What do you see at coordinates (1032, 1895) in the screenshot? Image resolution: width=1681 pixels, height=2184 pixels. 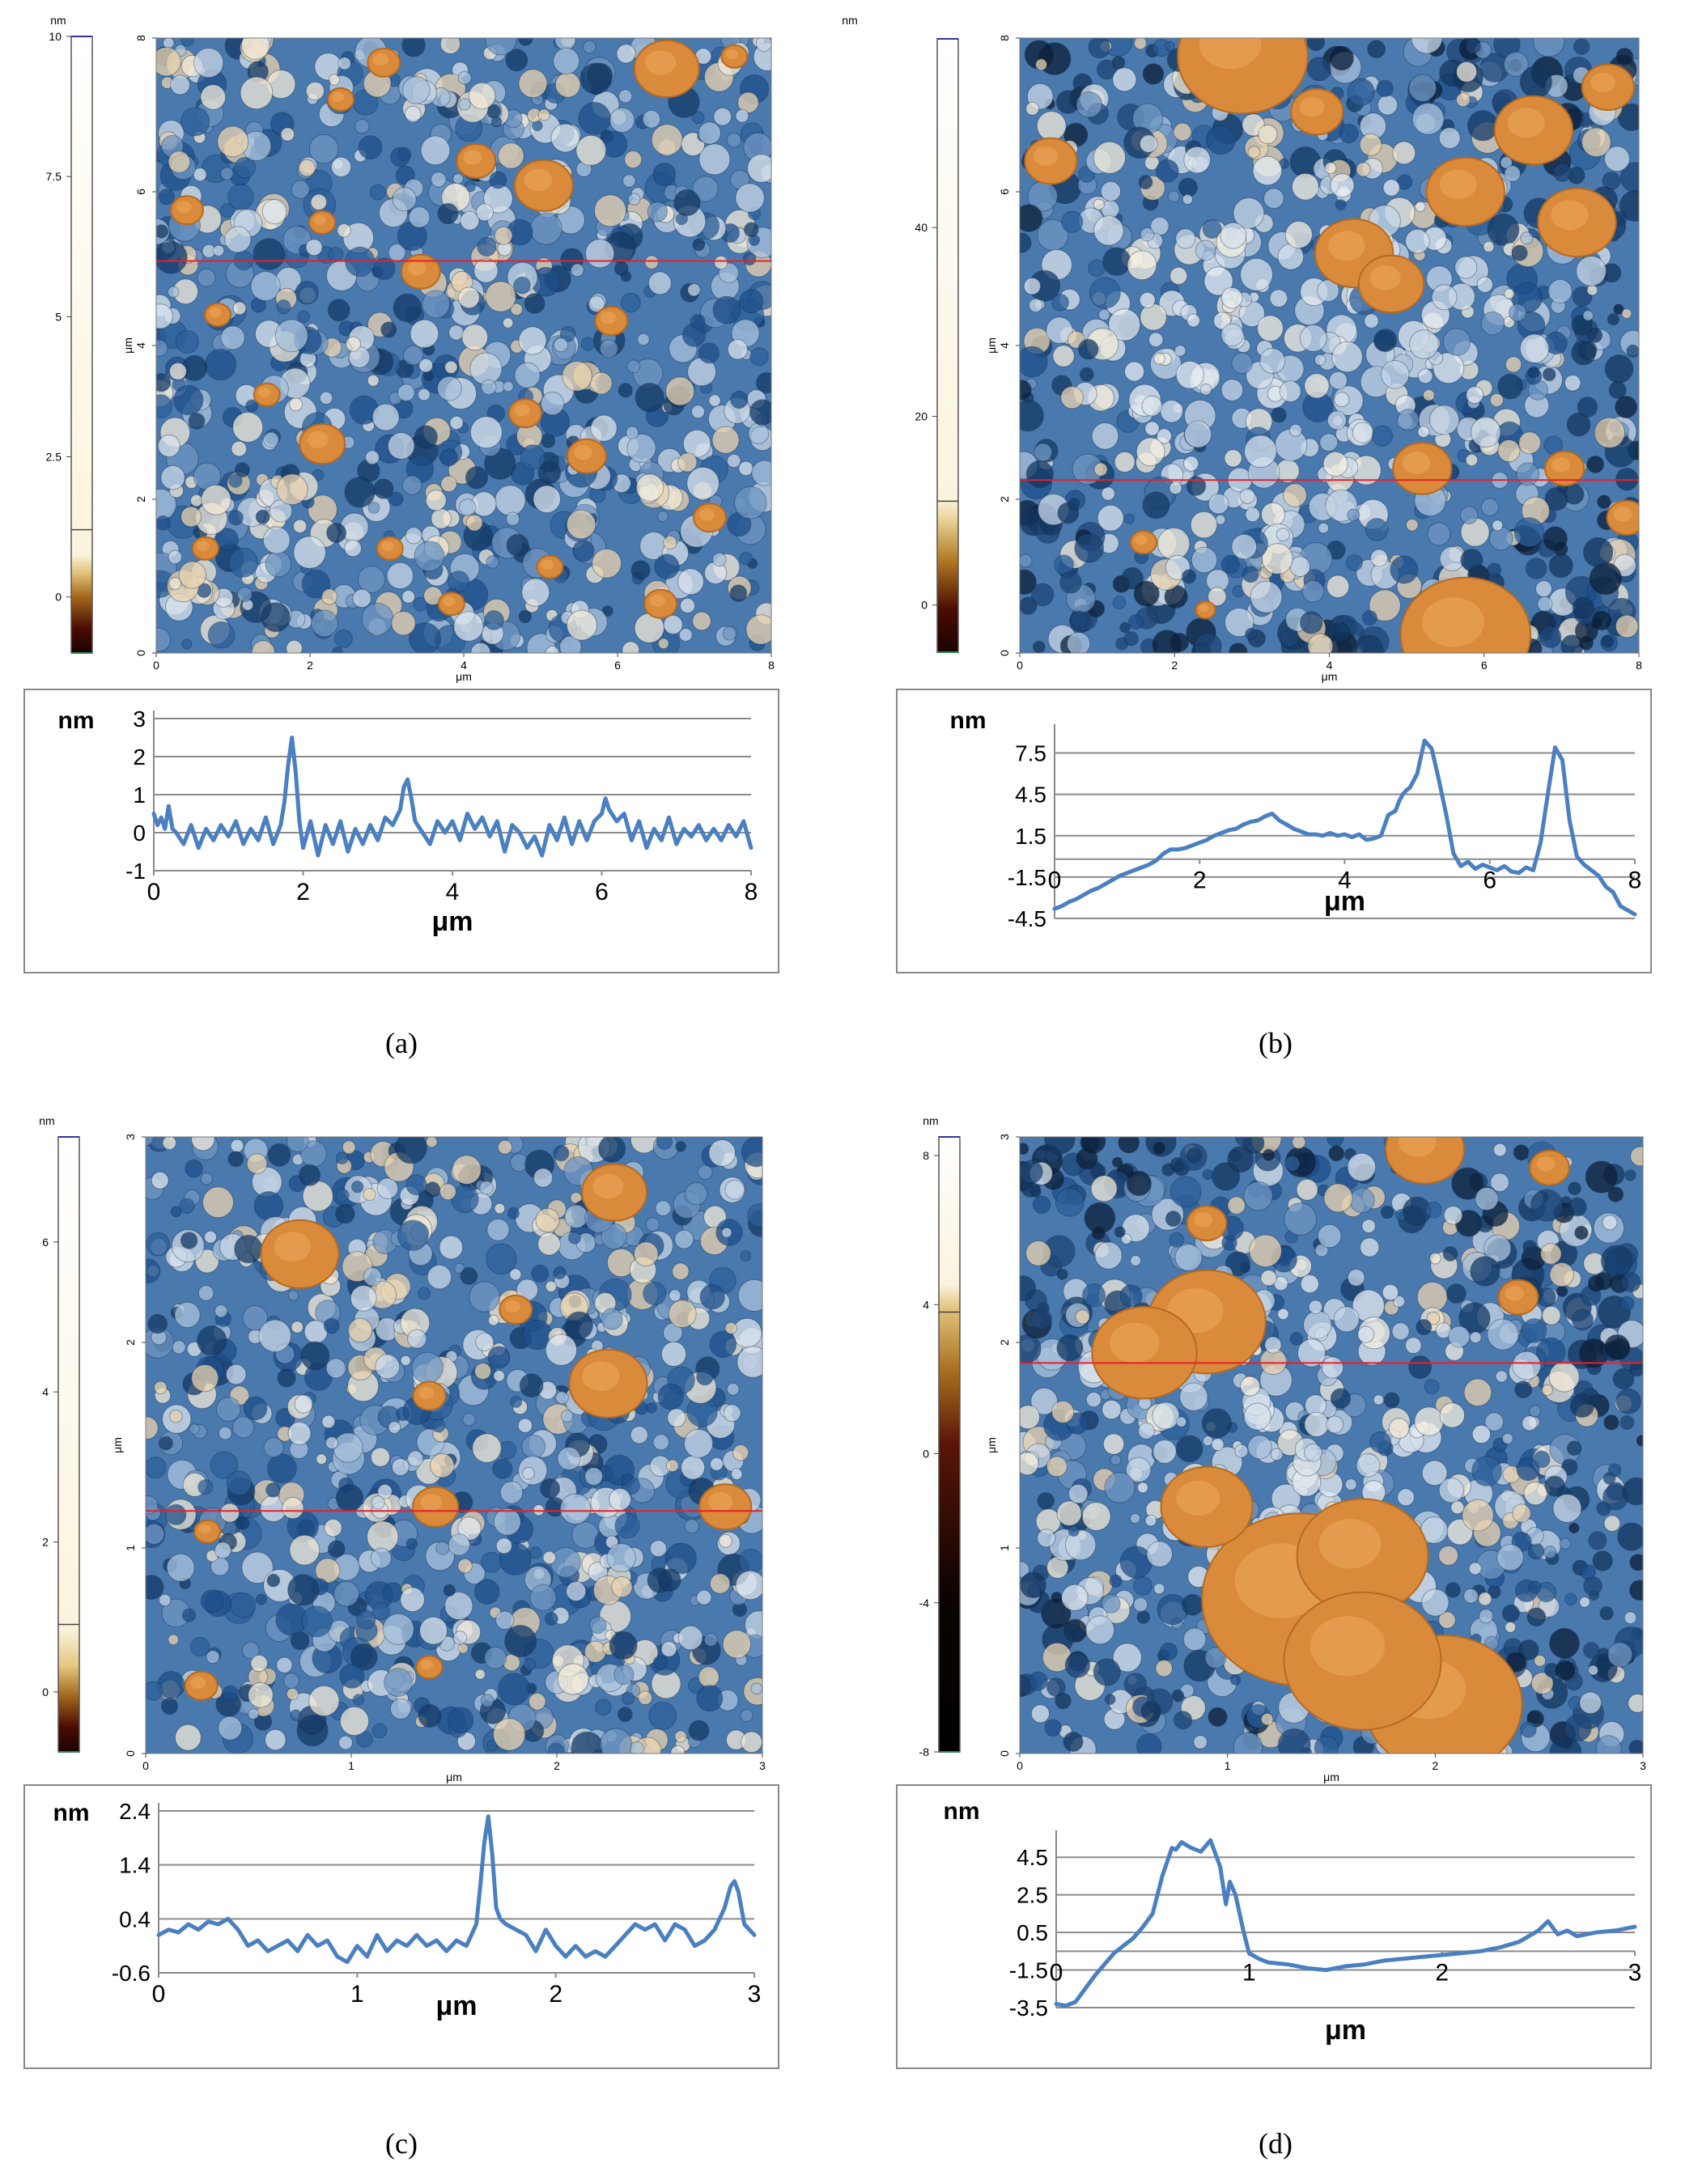 I see `chart-y-tick-label: 2.5` at bounding box center [1032, 1895].